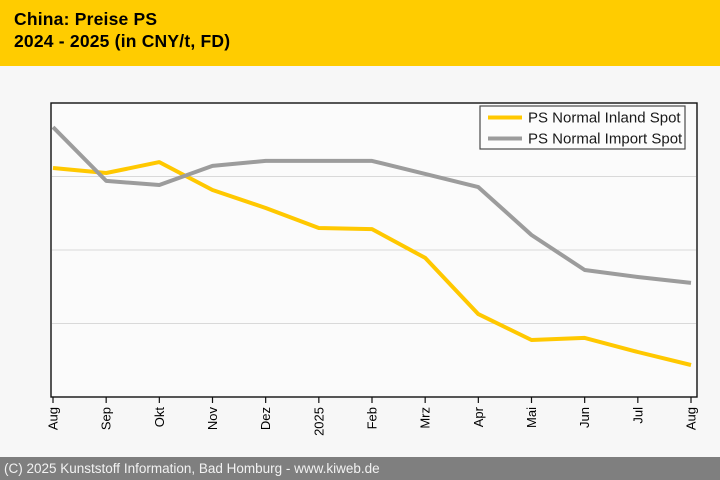  What do you see at coordinates (86, 19) in the screenshot?
I see `chart-title: China: Preise PS` at bounding box center [86, 19].